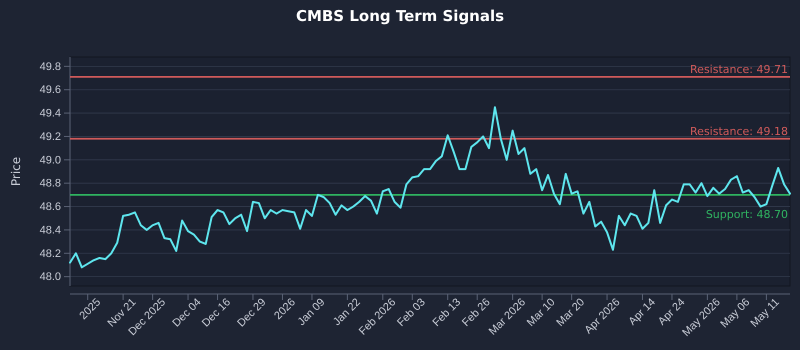 The height and width of the screenshot is (350, 800). What do you see at coordinates (400, 16) in the screenshot?
I see `chart-title: CMBS Long Term Signals` at bounding box center [400, 16].